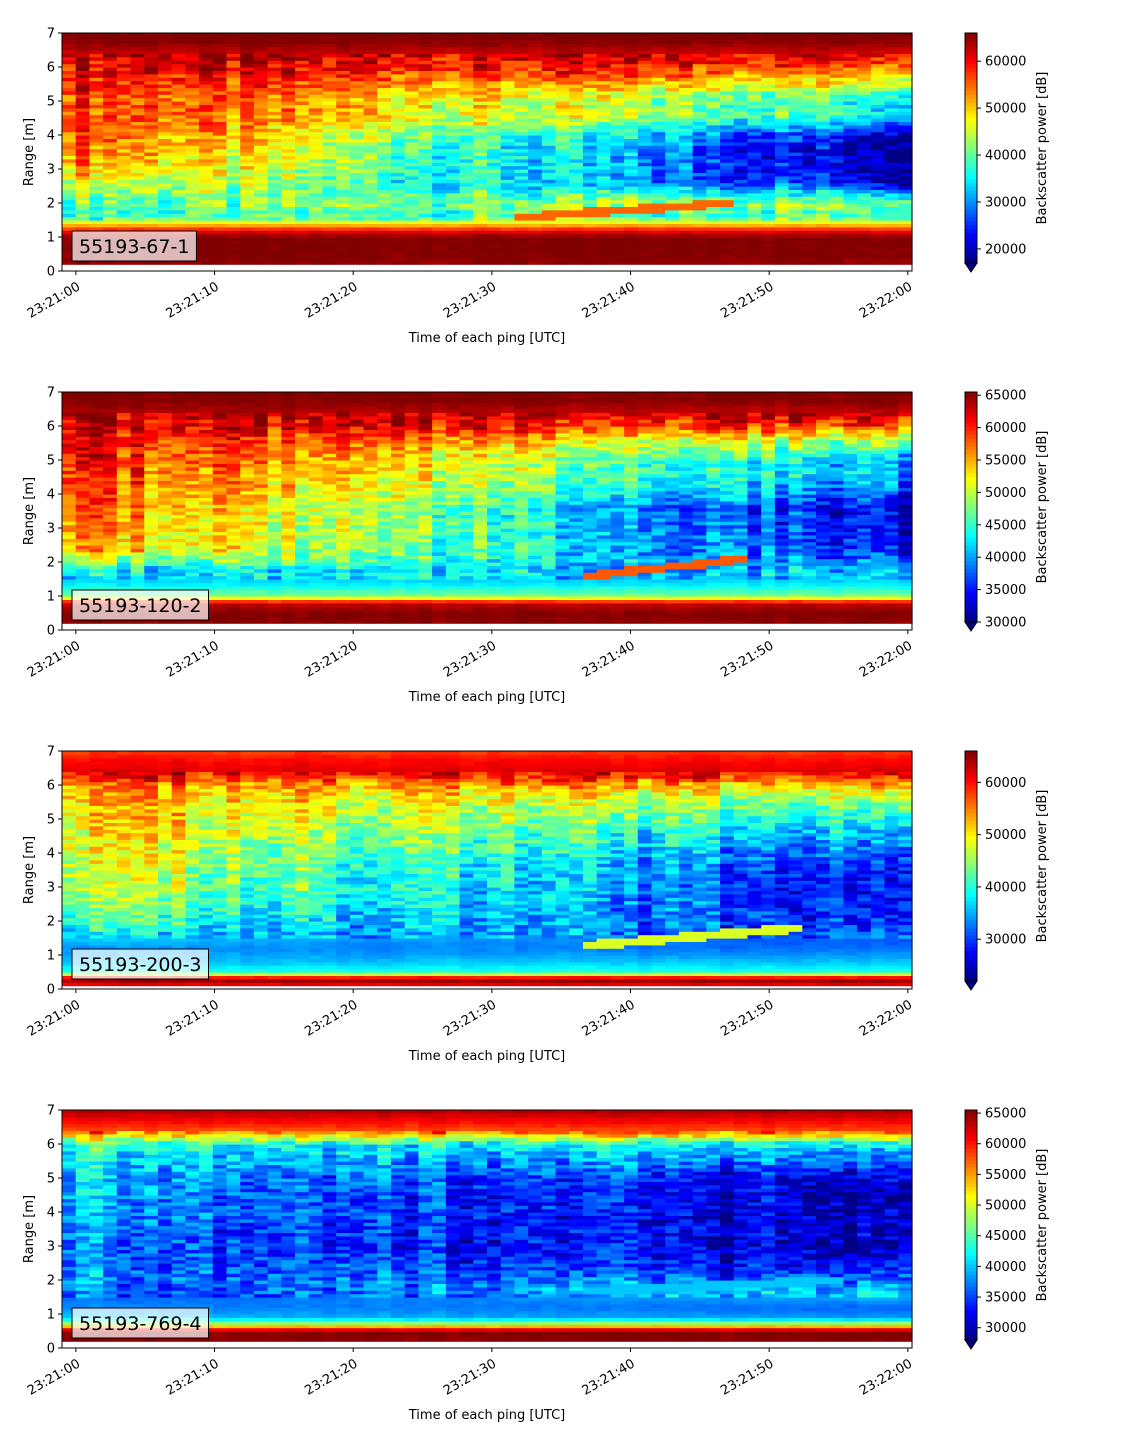 This screenshot has height=1440, width=1140. What do you see at coordinates (29, 152) in the screenshot?
I see `y-axis-label: Range [m]` at bounding box center [29, 152].